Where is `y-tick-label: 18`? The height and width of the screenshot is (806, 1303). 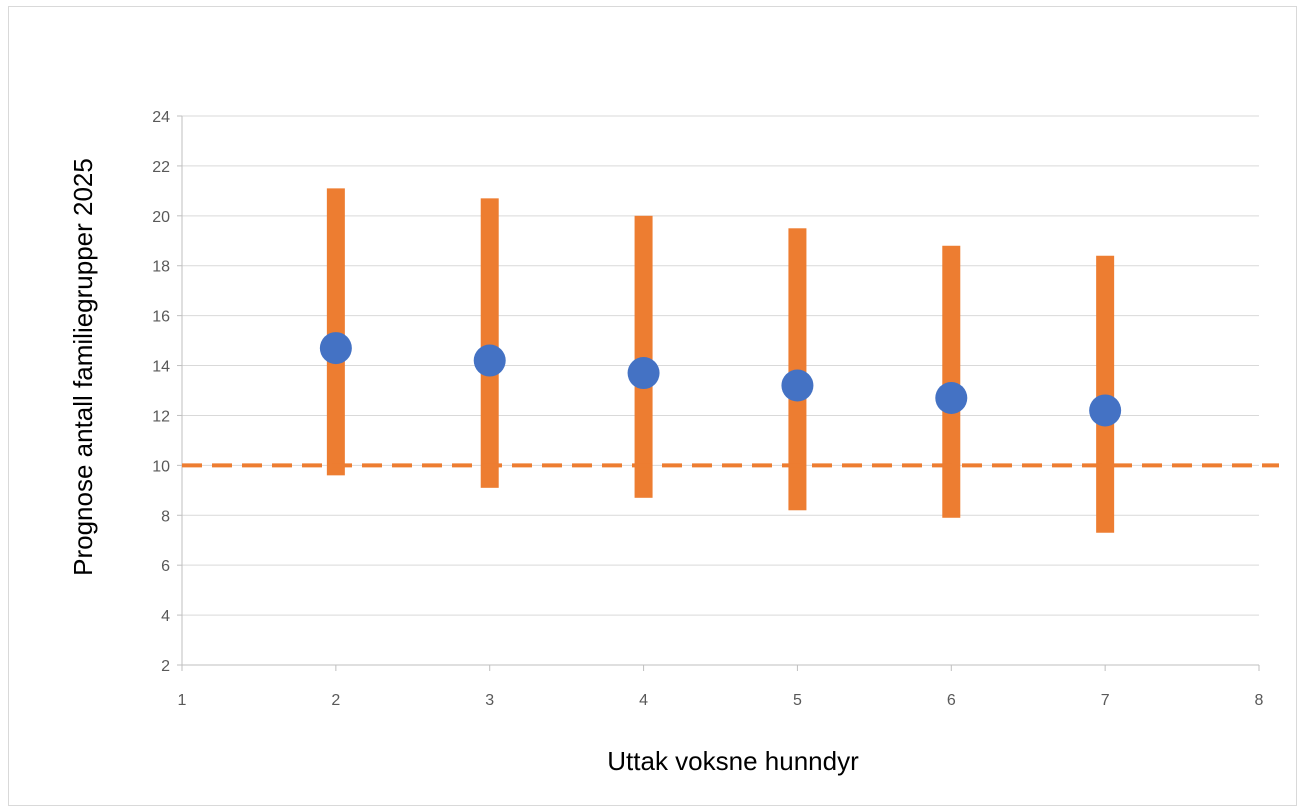
y-tick-label: 18 is located at coordinates (161, 267).